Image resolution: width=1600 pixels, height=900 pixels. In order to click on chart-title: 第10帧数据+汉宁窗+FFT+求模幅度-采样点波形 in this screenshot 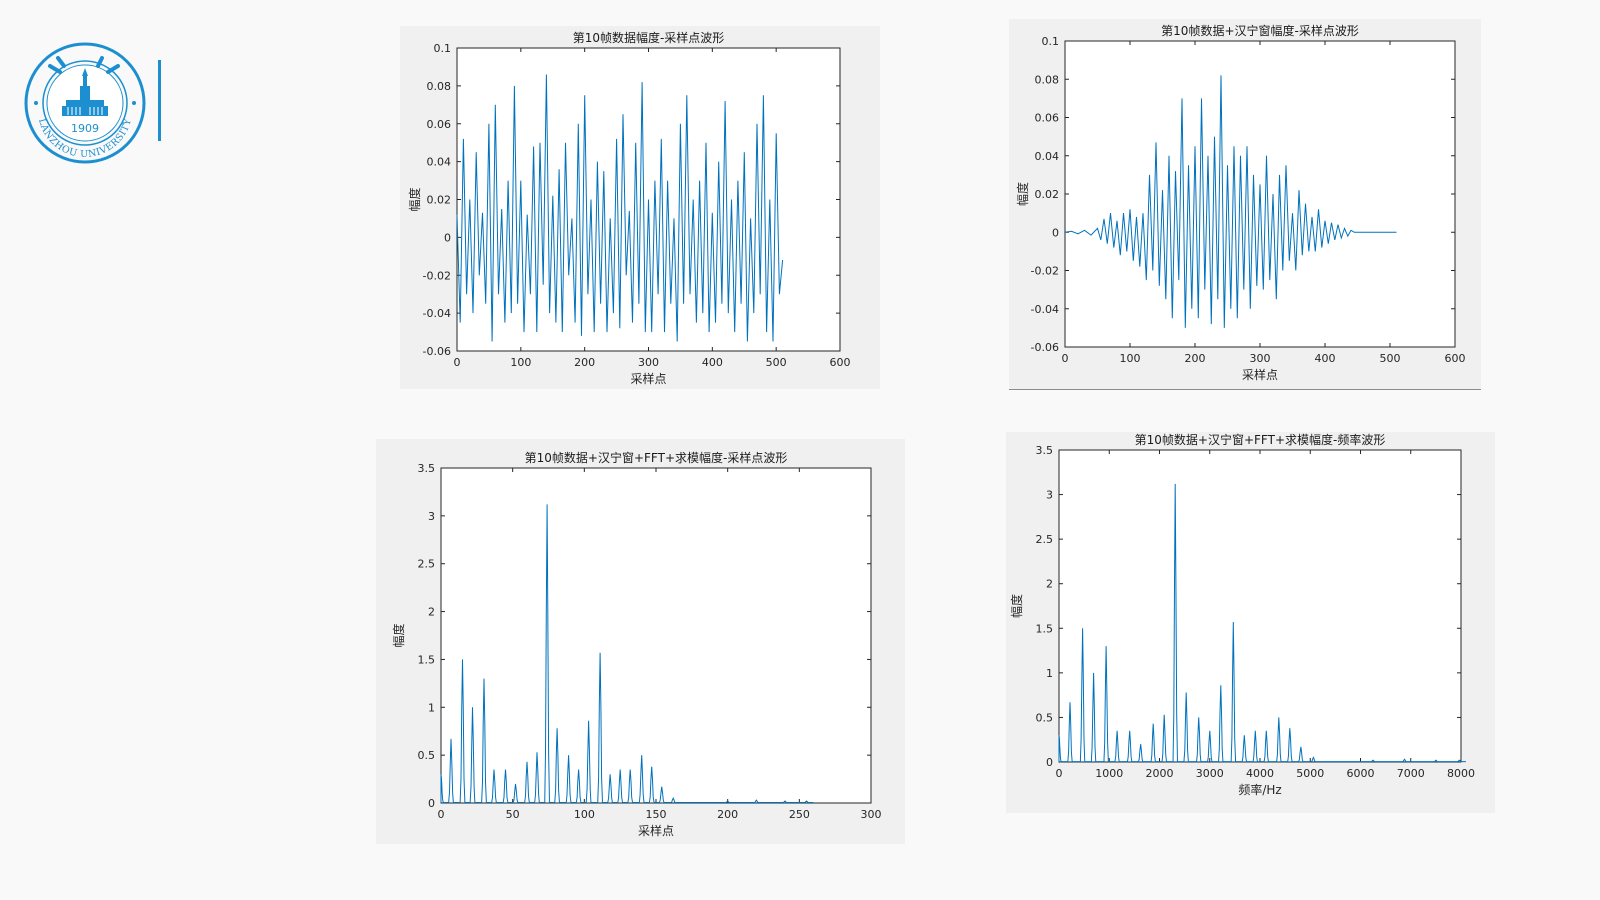, I will do `click(656, 457)`.